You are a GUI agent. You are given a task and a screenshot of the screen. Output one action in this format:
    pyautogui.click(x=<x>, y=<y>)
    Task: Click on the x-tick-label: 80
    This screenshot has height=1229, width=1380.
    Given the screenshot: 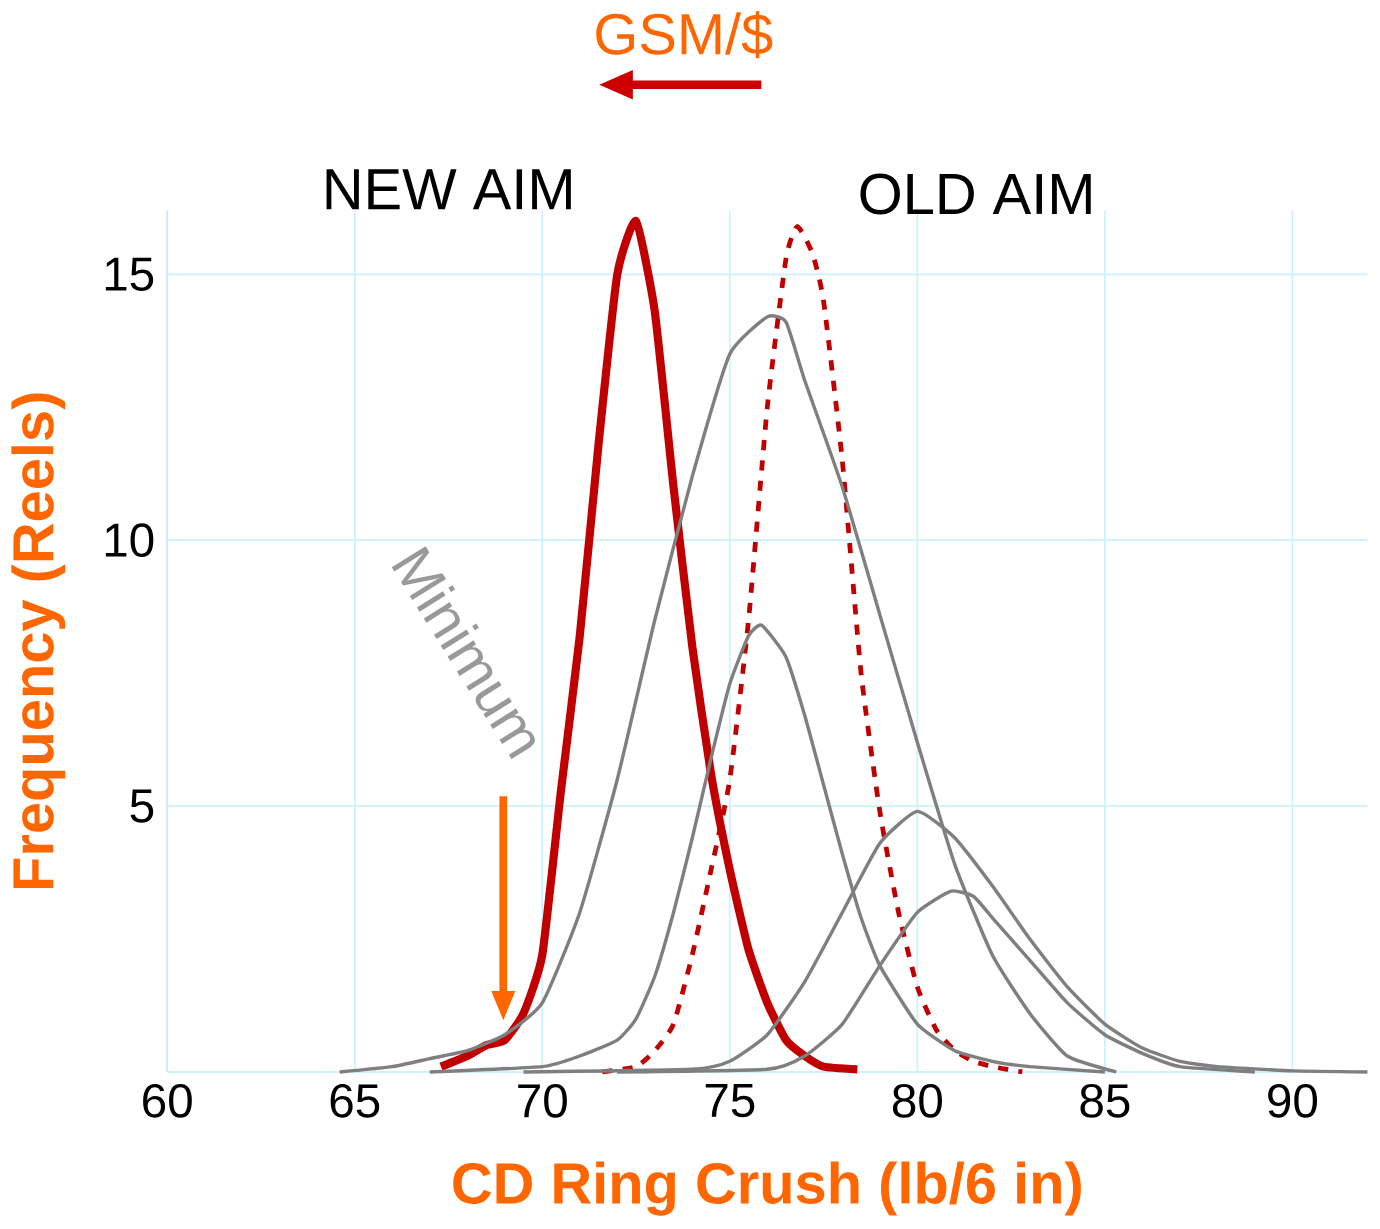 What is the action you would take?
    pyautogui.click(x=917, y=1101)
    